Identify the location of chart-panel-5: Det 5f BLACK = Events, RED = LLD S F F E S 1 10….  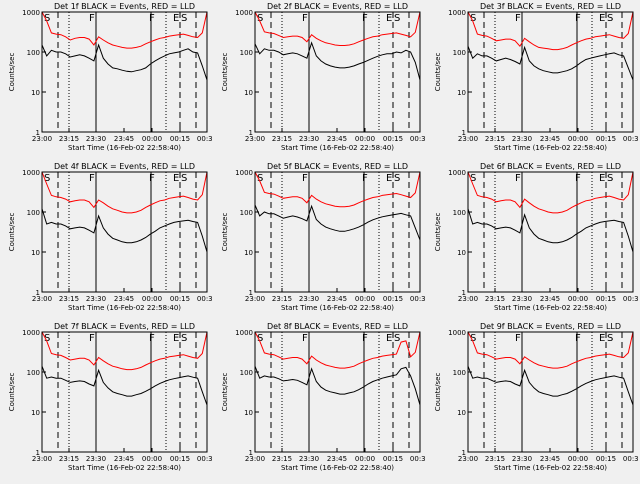
(321, 240).